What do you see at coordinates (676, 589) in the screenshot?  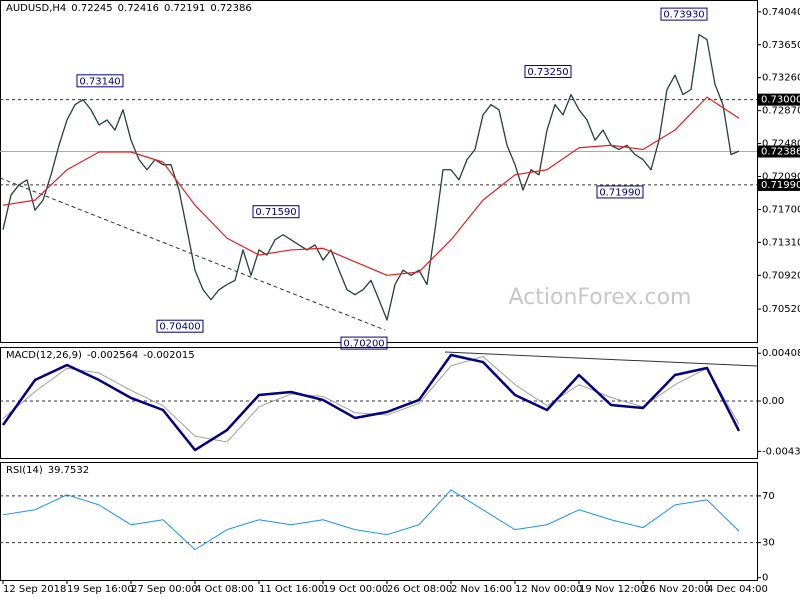 I see `x-tick-label: 26 Nov 20:00` at bounding box center [676, 589].